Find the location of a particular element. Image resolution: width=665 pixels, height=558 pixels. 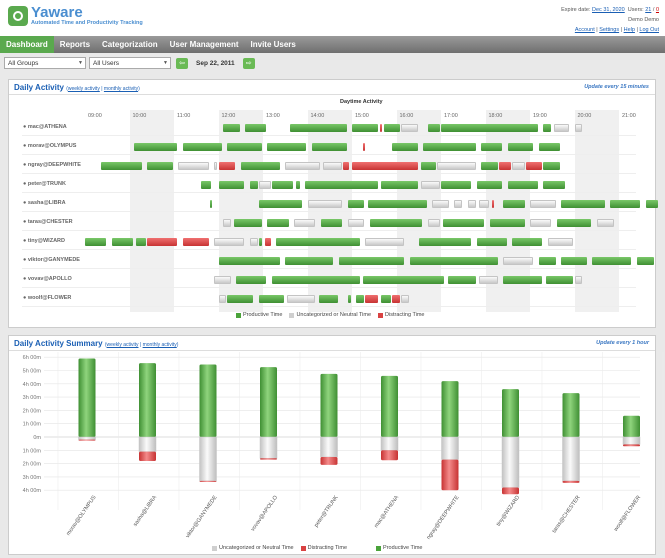

users-active-link: 21 is located at coordinates (648, 10).